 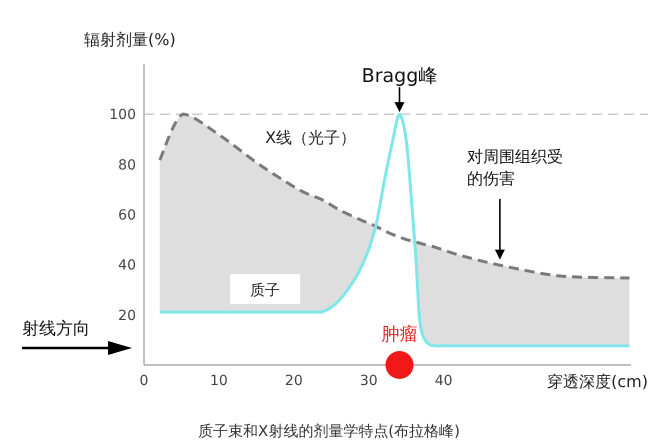 What do you see at coordinates (597, 381) in the screenshot?
I see `x-axis-title: 穿透深度(cm)` at bounding box center [597, 381].